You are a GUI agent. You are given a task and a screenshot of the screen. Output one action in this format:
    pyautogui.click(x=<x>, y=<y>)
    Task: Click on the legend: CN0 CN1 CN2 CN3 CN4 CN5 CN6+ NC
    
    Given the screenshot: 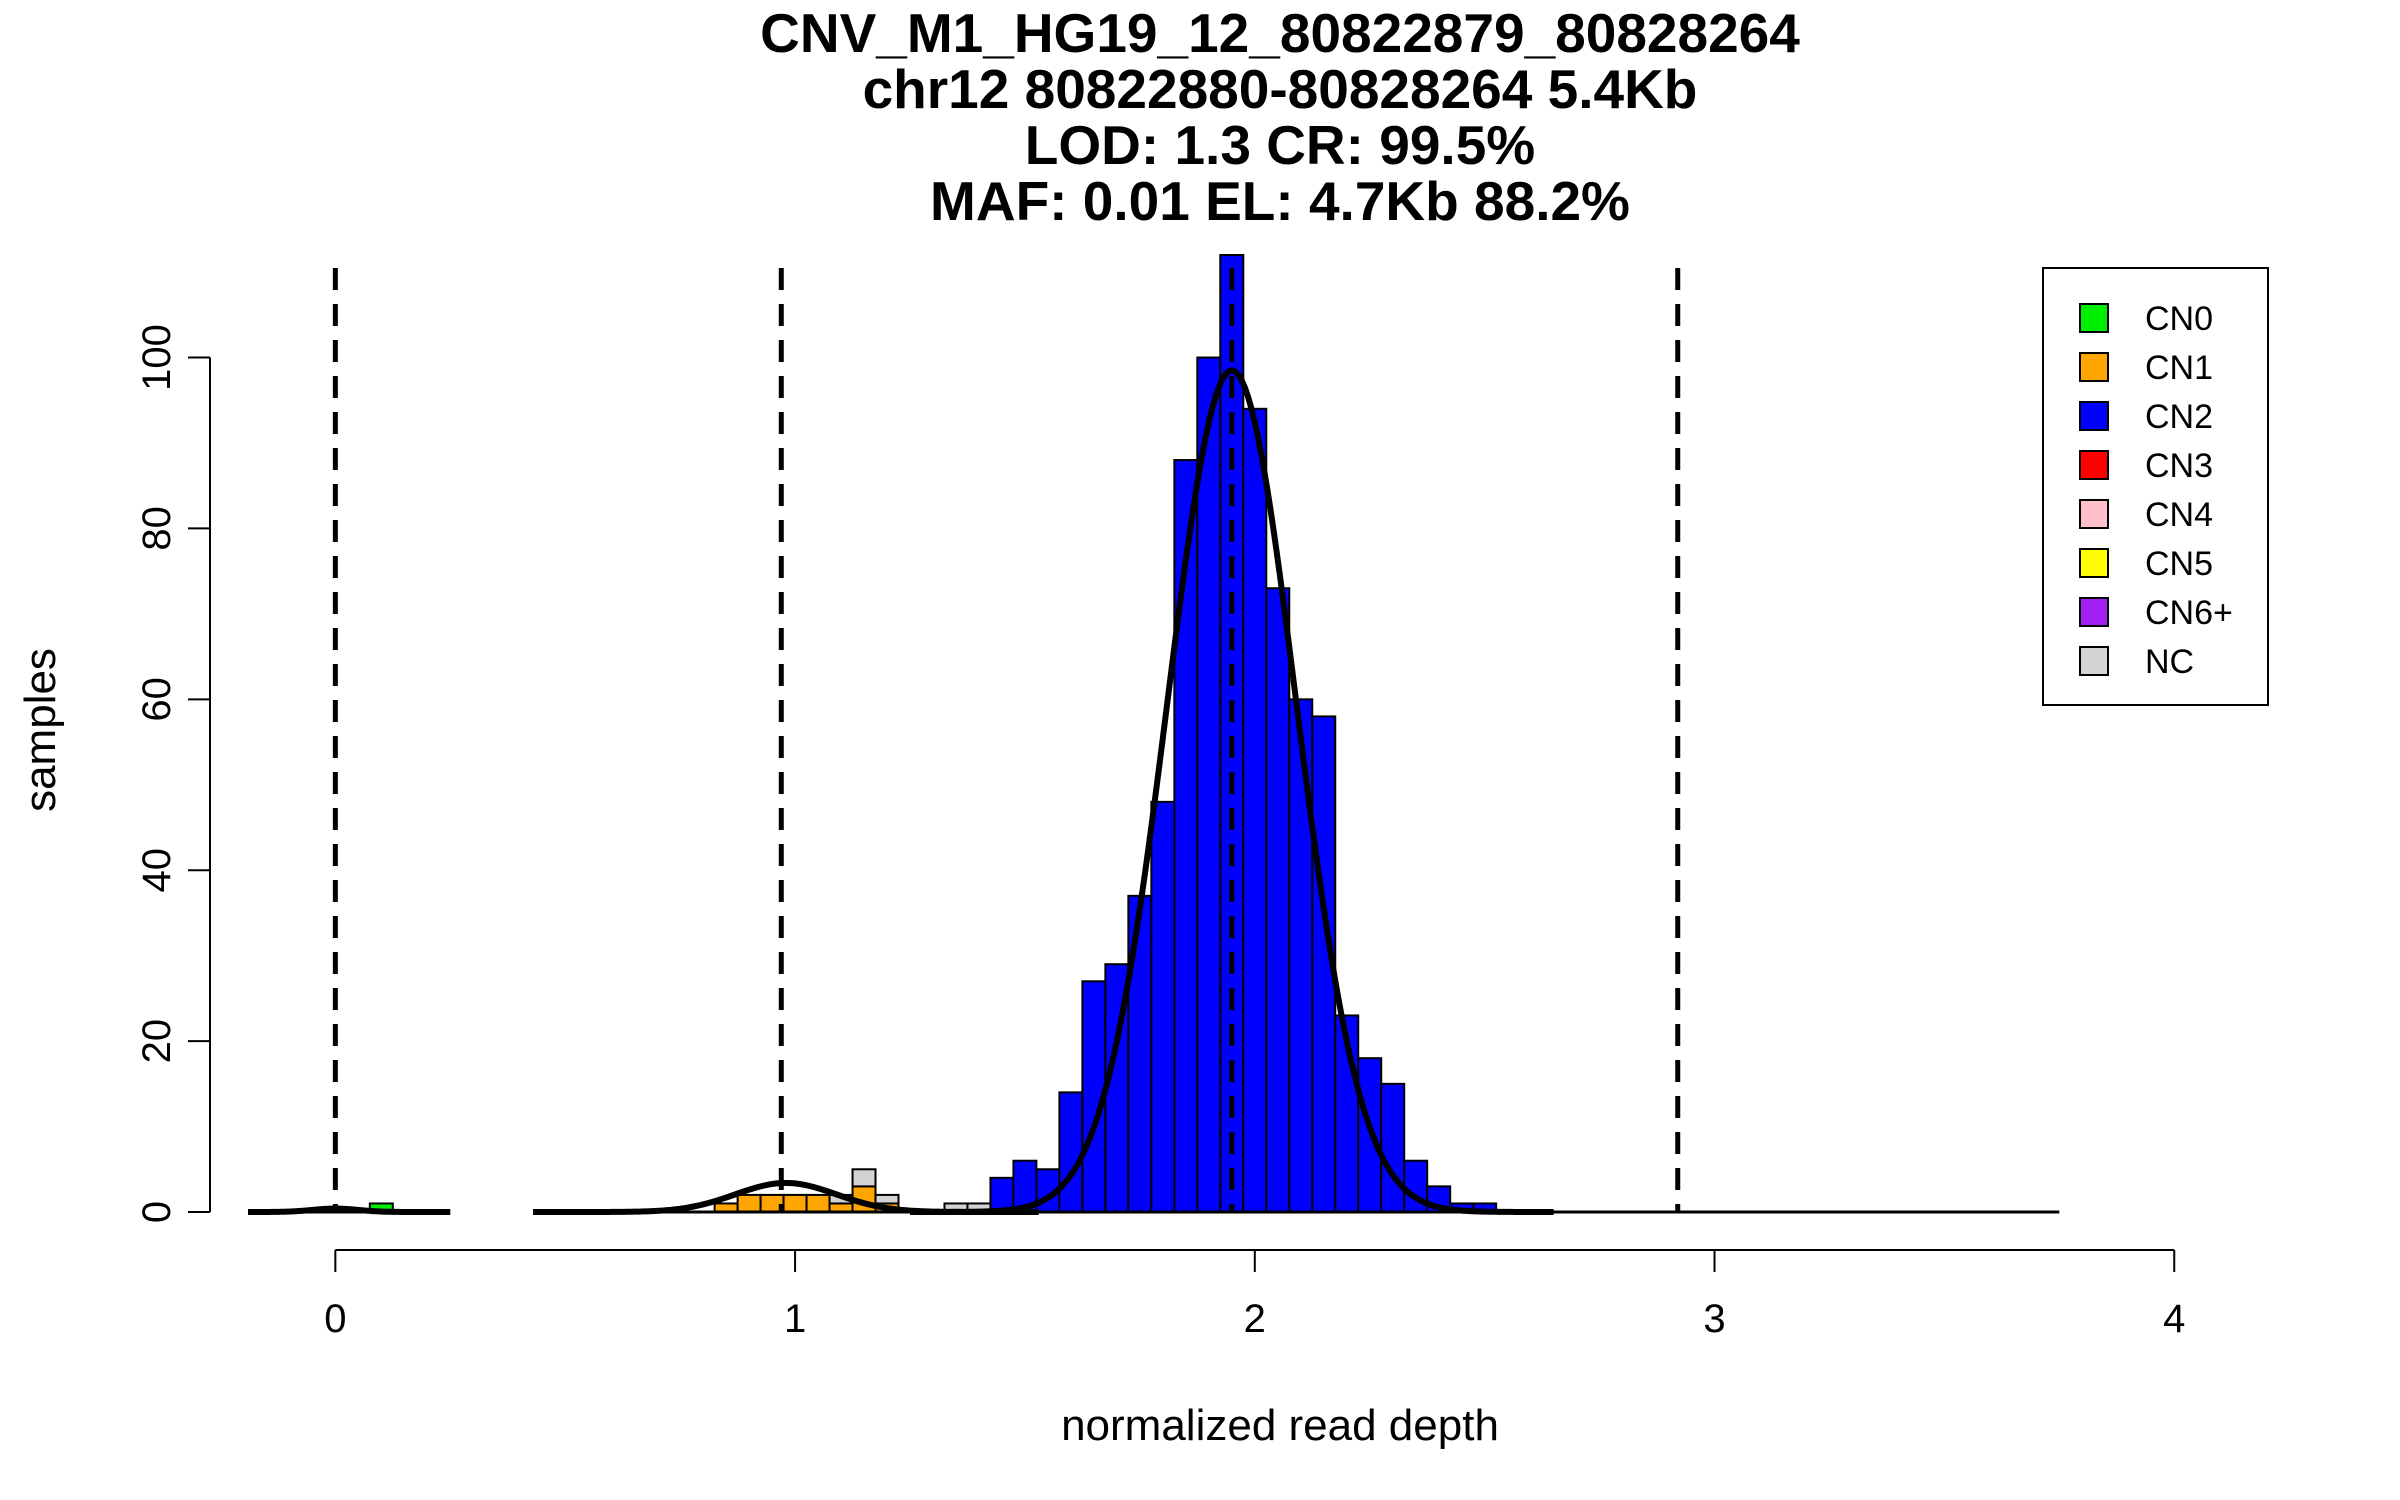 What is the action you would take?
    pyautogui.click(x=2155, y=486)
    